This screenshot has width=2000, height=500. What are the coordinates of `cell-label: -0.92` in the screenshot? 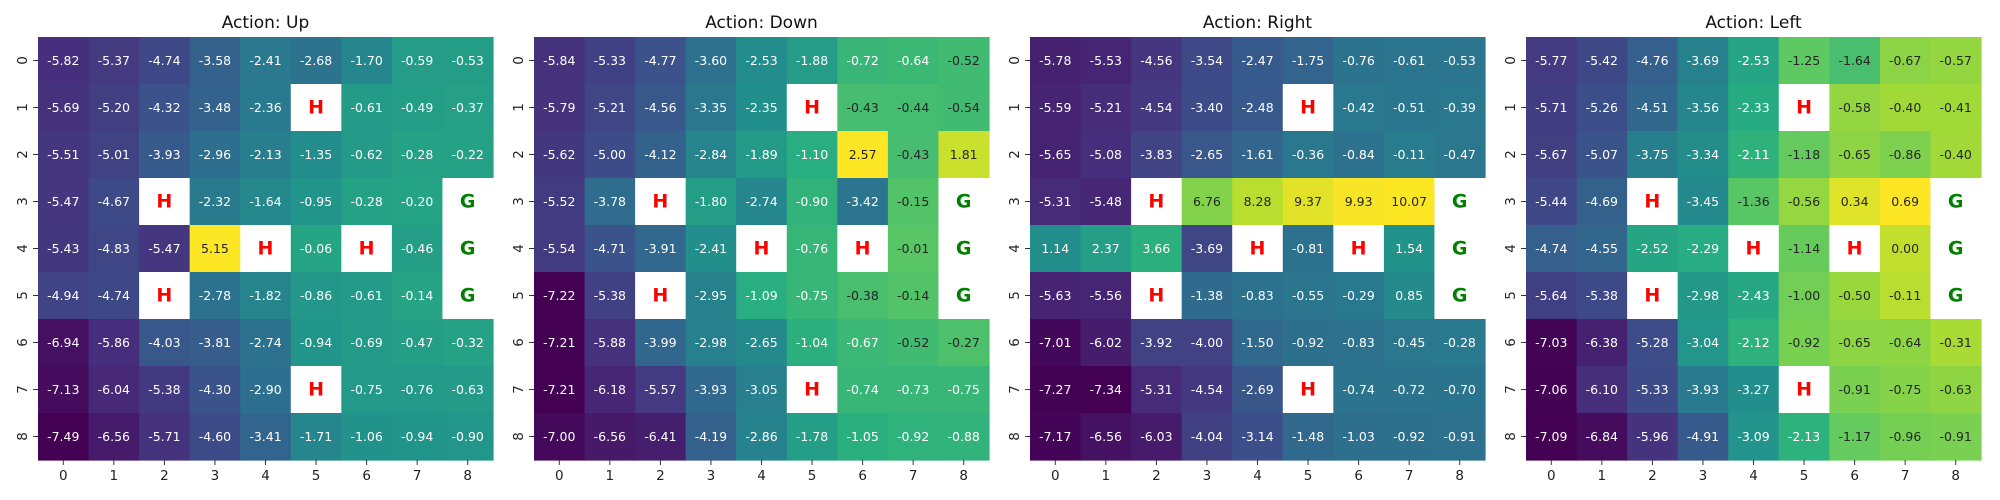 It's located at (1804, 342).